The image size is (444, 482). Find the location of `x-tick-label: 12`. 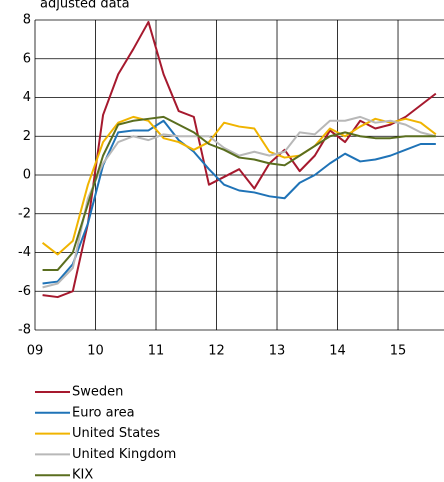

x-tick-label: 12 is located at coordinates (216, 351).